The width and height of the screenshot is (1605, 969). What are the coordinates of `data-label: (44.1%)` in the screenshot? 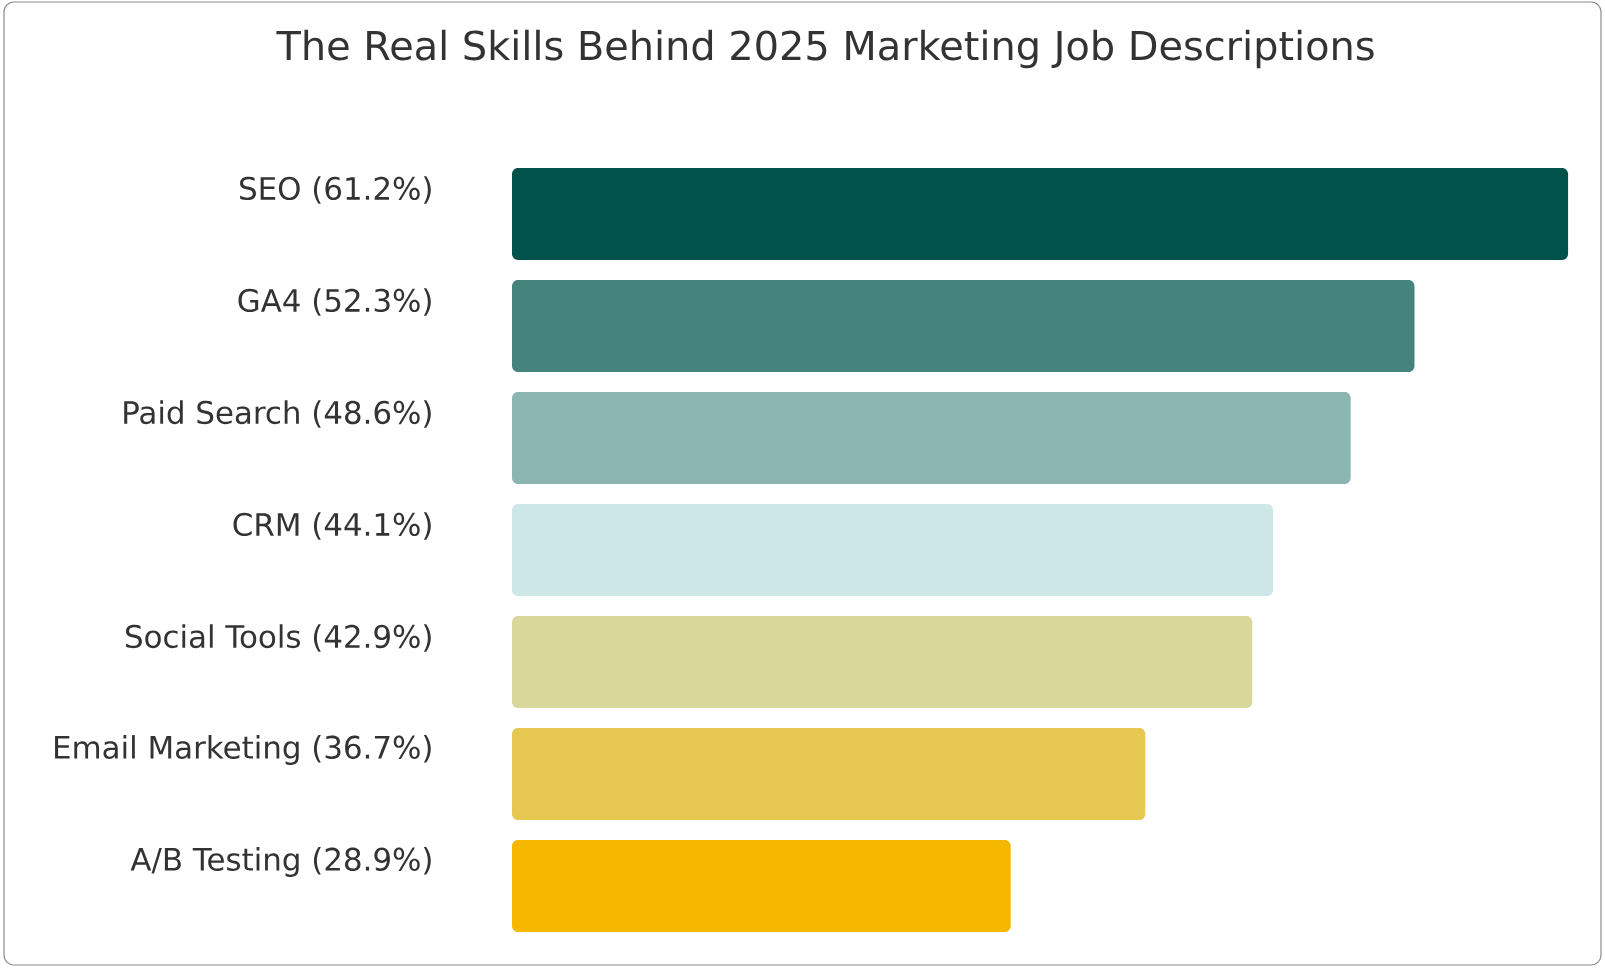 It's located at (372, 526).